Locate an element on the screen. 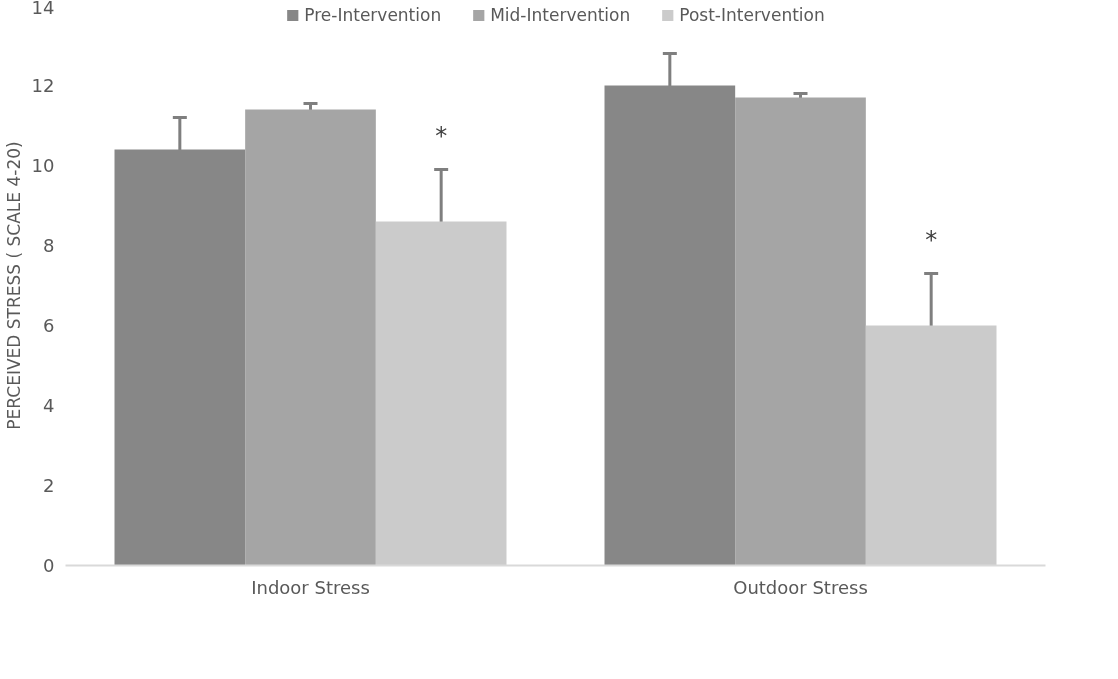 The image size is (1118, 679). legend-label: Pre-Intervention is located at coordinates (373, 15).